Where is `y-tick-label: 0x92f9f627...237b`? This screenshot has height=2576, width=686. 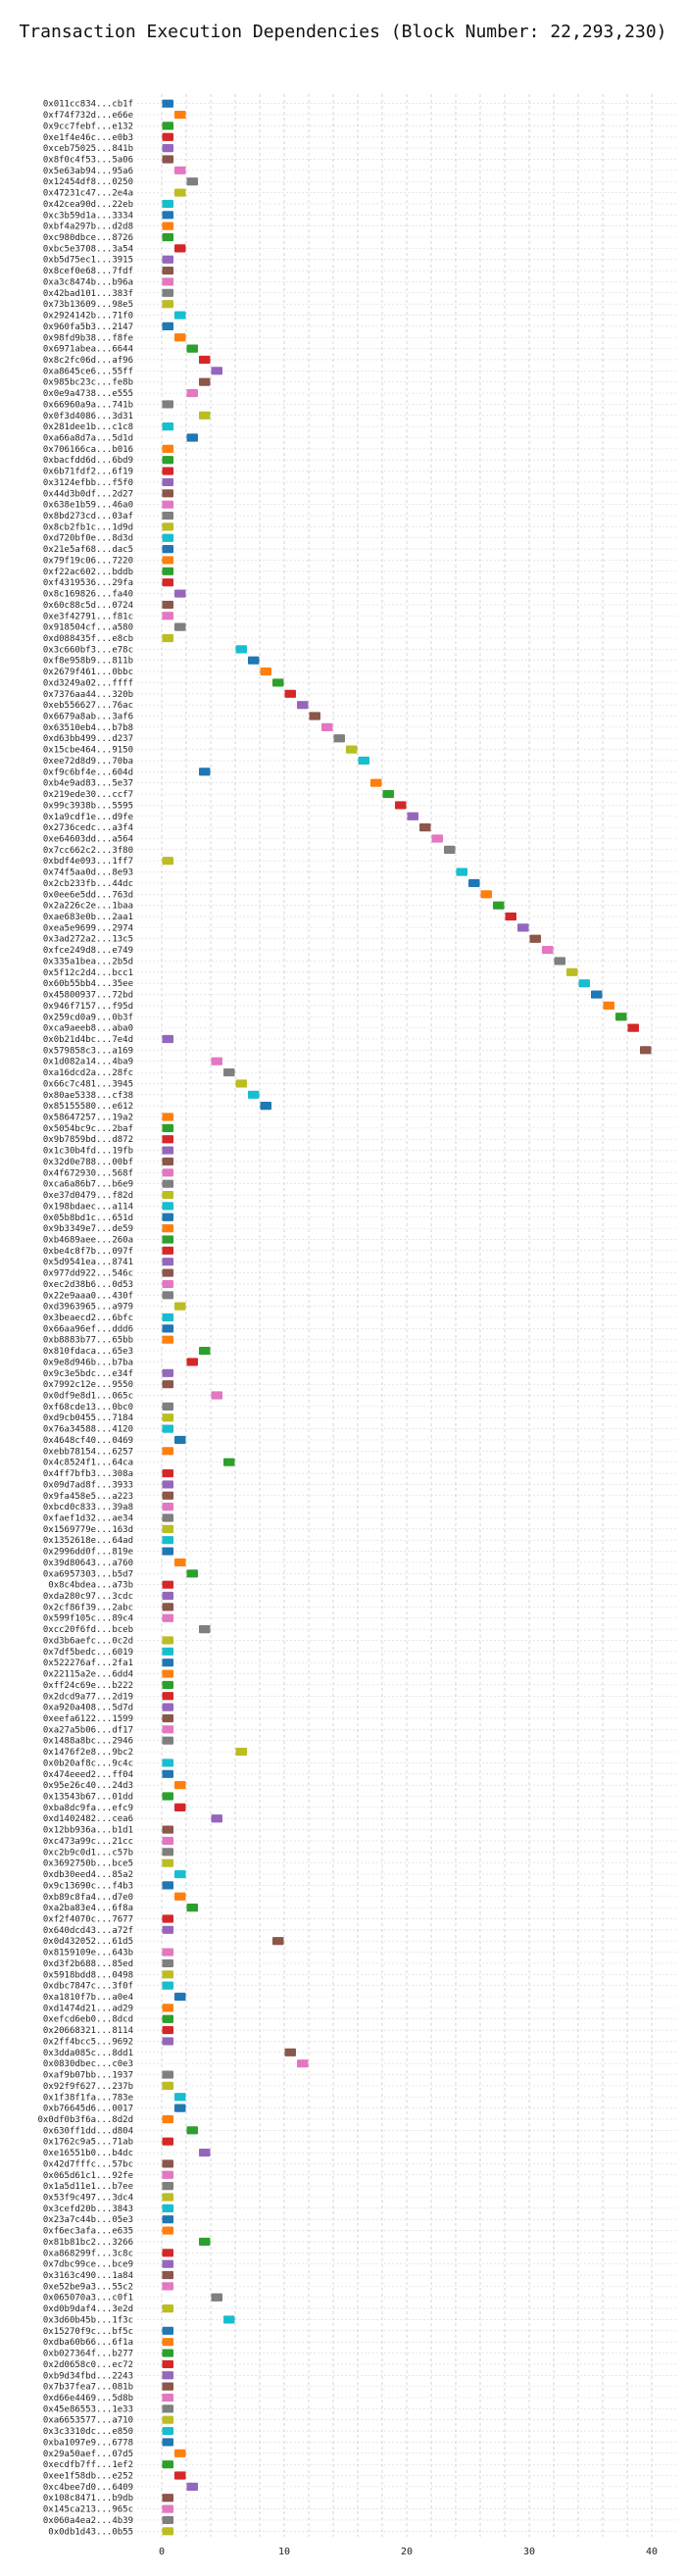
y-tick-label: 0x92f9f627...237b is located at coordinates (88, 2087).